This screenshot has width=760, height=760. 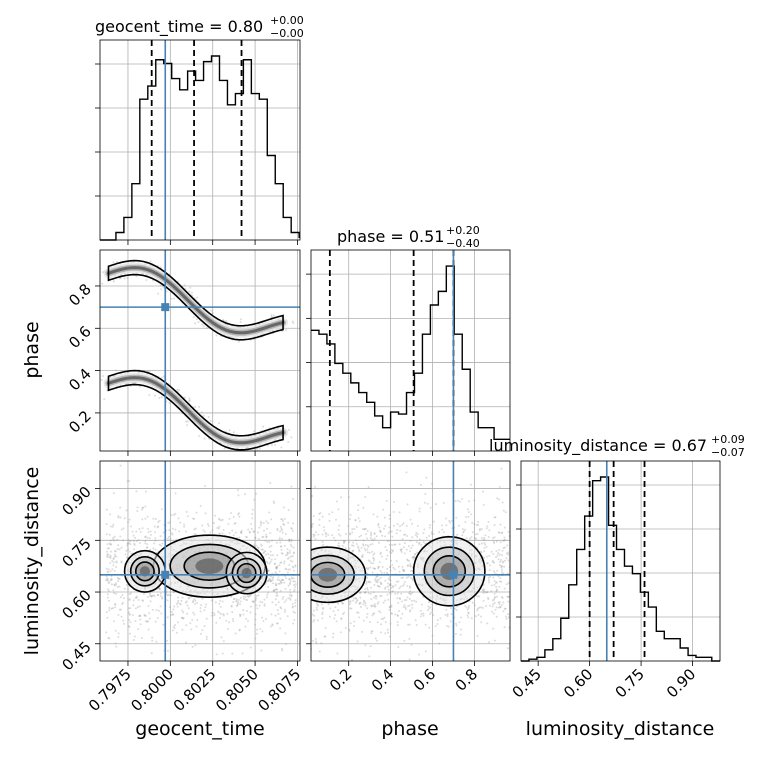 What do you see at coordinates (80, 380) in the screenshot?
I see `y-tick-label: 0.4` at bounding box center [80, 380].